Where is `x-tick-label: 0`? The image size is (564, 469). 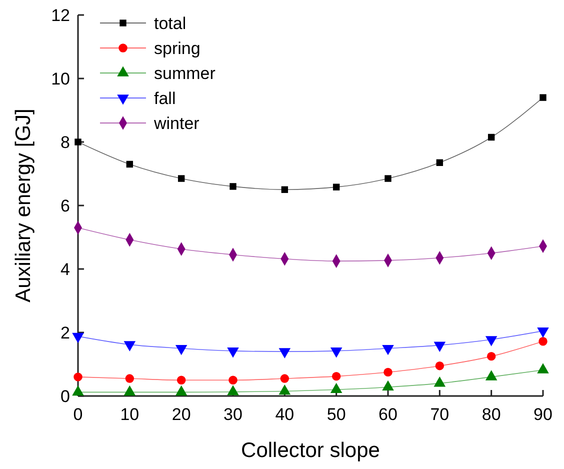
x-tick-label: 0 is located at coordinates (78, 414).